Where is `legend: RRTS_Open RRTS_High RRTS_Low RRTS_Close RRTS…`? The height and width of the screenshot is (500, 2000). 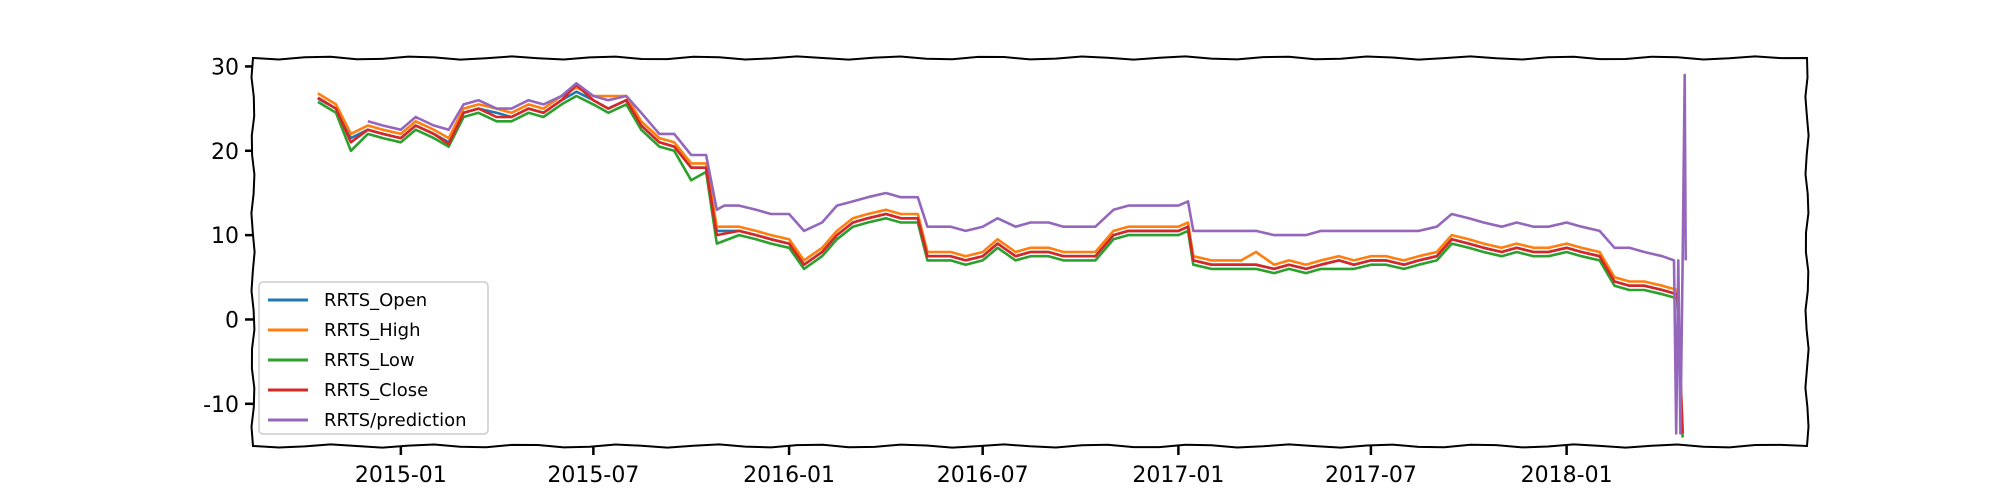 legend: RRTS_Open RRTS_High RRTS_Low RRTS_Close RRTS… is located at coordinates (373, 358).